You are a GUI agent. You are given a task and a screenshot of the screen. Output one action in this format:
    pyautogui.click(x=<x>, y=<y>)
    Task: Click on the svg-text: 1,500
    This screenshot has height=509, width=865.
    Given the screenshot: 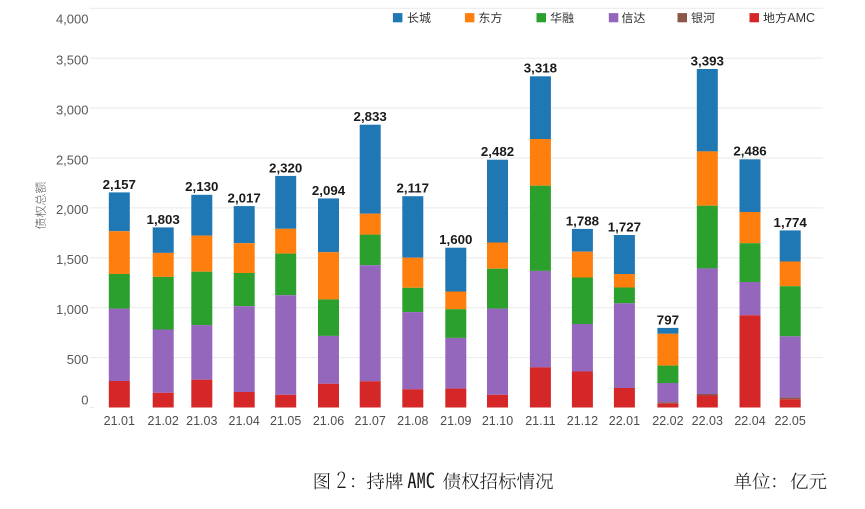 What is the action you would take?
    pyautogui.click(x=72, y=259)
    